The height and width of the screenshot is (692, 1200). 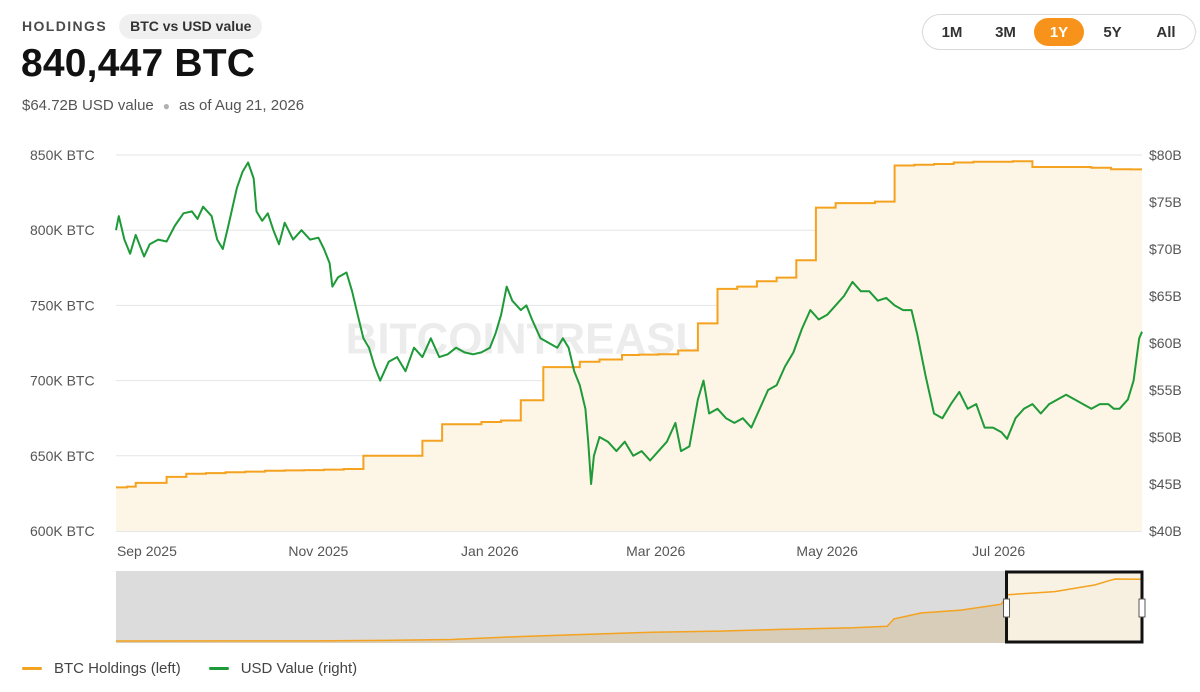 I want to click on range-navigator, so click(x=630, y=607).